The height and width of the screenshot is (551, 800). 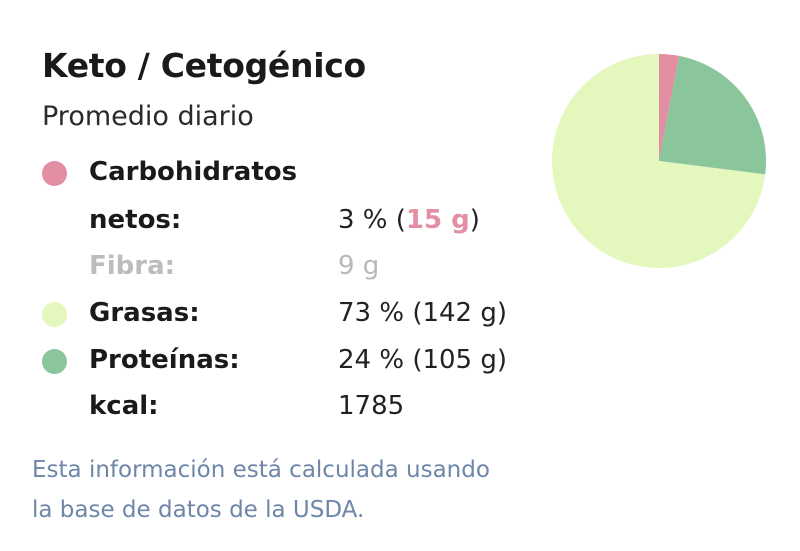 I want to click on carbs-label-line2: netos:, so click(x=135, y=220).